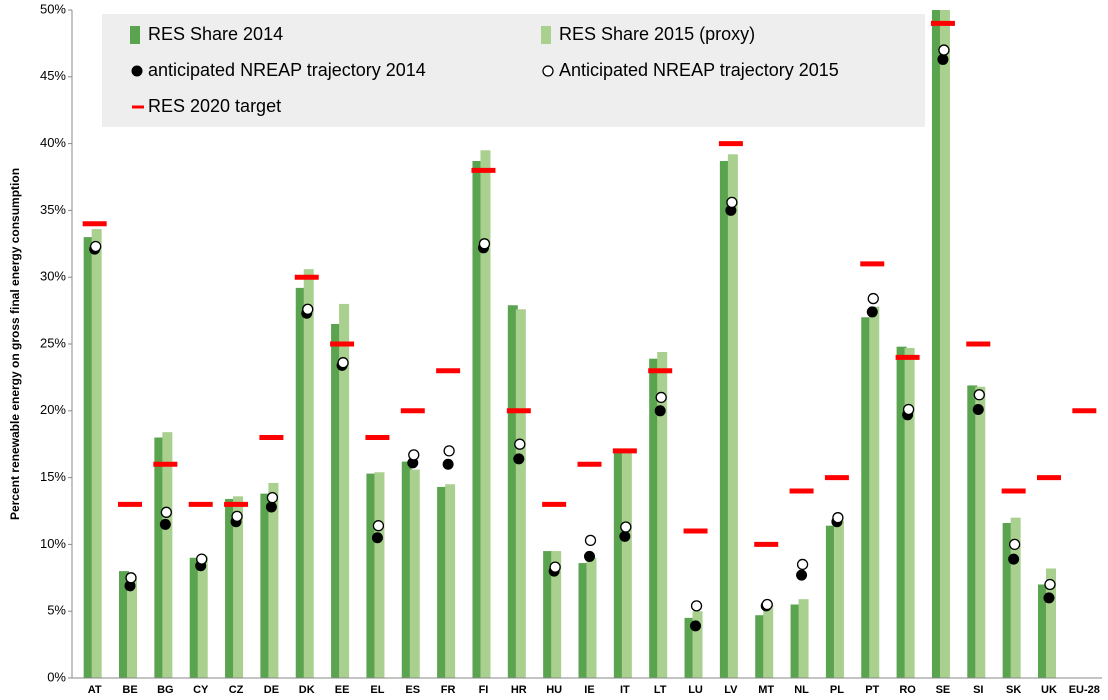 The width and height of the screenshot is (1108, 700). What do you see at coordinates (657, 34) in the screenshot?
I see `legend-label: RES Share 2015 (proxy)` at bounding box center [657, 34].